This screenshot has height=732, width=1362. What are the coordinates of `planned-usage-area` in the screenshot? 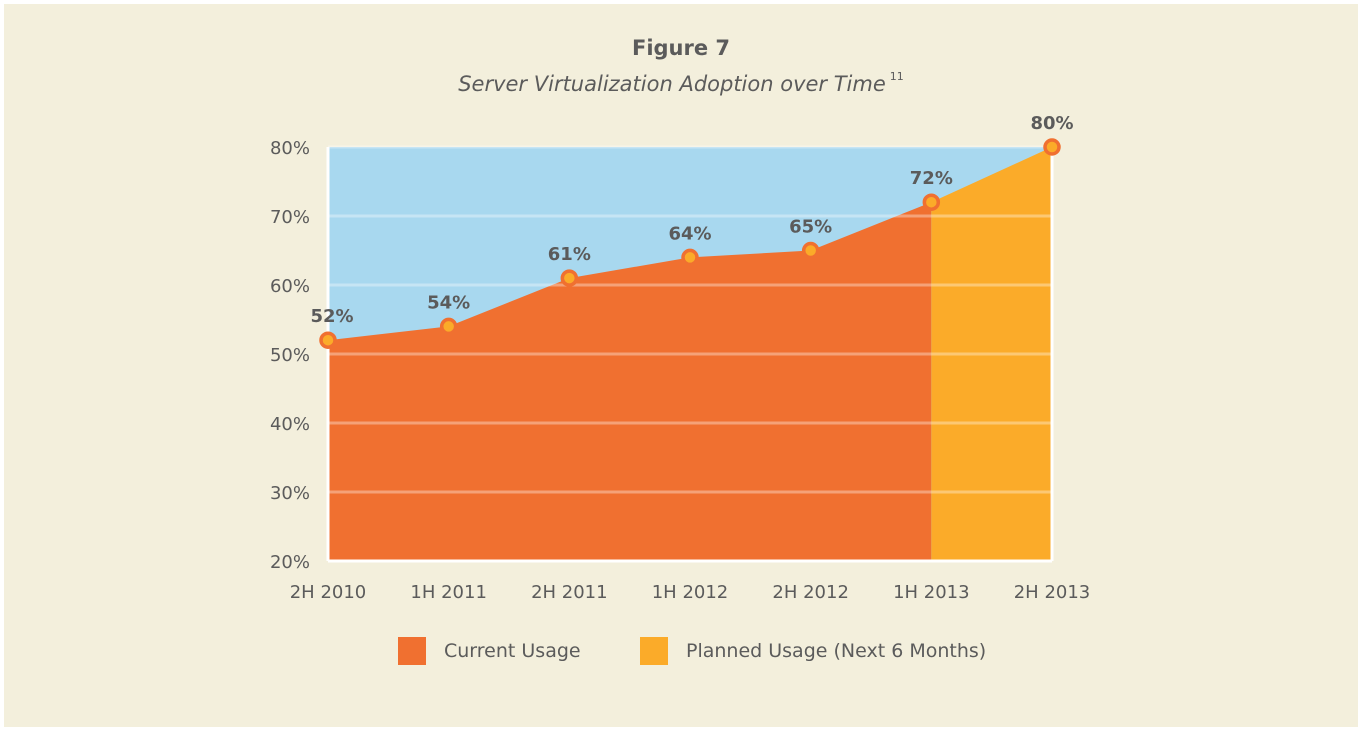 It's located at (991, 354).